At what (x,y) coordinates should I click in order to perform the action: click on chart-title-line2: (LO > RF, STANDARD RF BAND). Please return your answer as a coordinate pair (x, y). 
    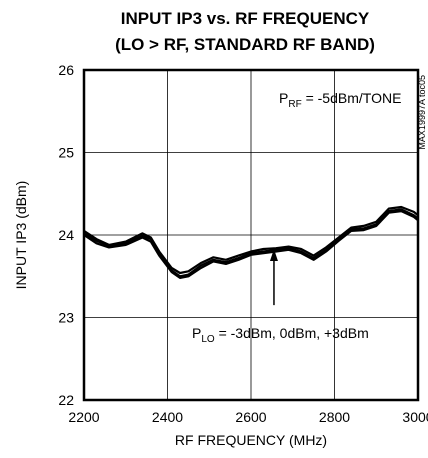
    Looking at the image, I should click on (245, 44).